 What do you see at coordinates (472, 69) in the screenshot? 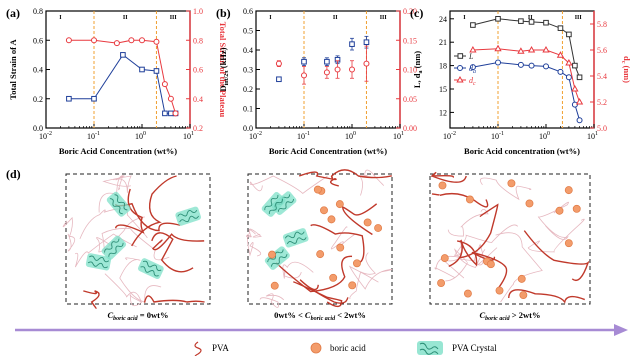
I see `legend-label: da` at bounding box center [472, 69].